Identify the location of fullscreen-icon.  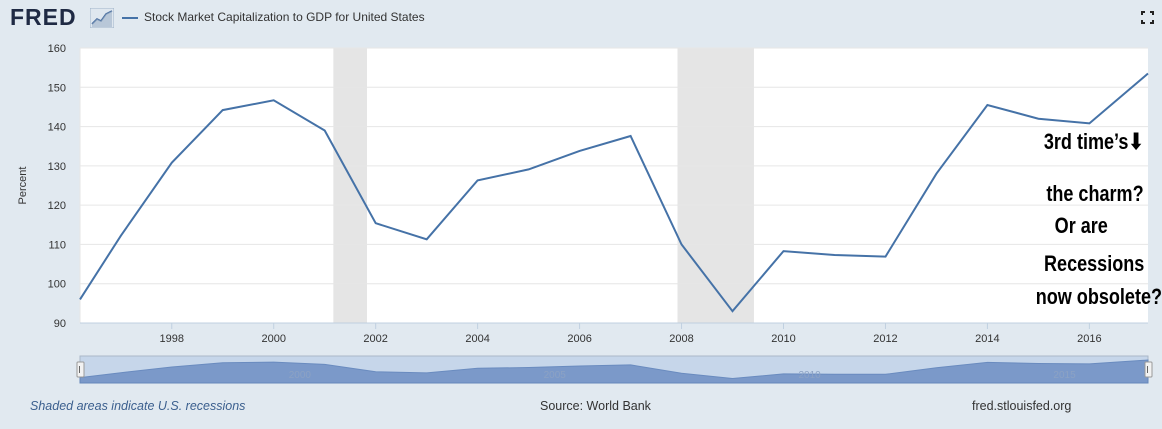
(1147, 17).